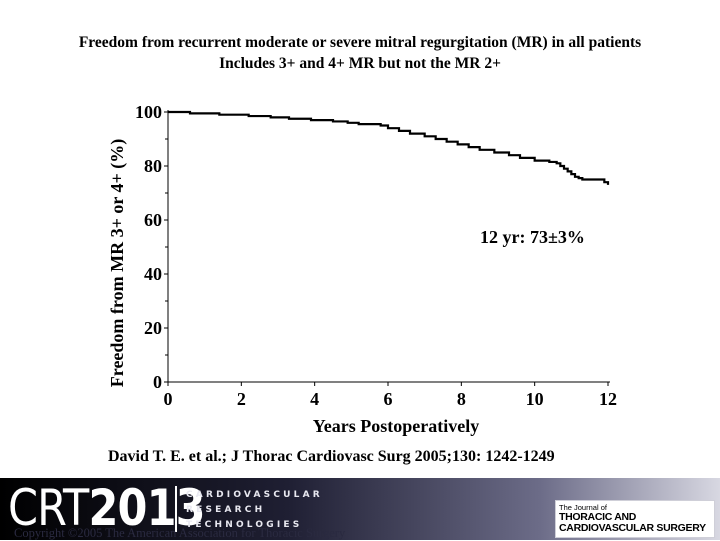 Image resolution: width=720 pixels, height=541 pixels. Describe the element at coordinates (254, 495) in the screenshot. I see `logo-word-cardiovascular: CARDIOVASCULAR` at that location.